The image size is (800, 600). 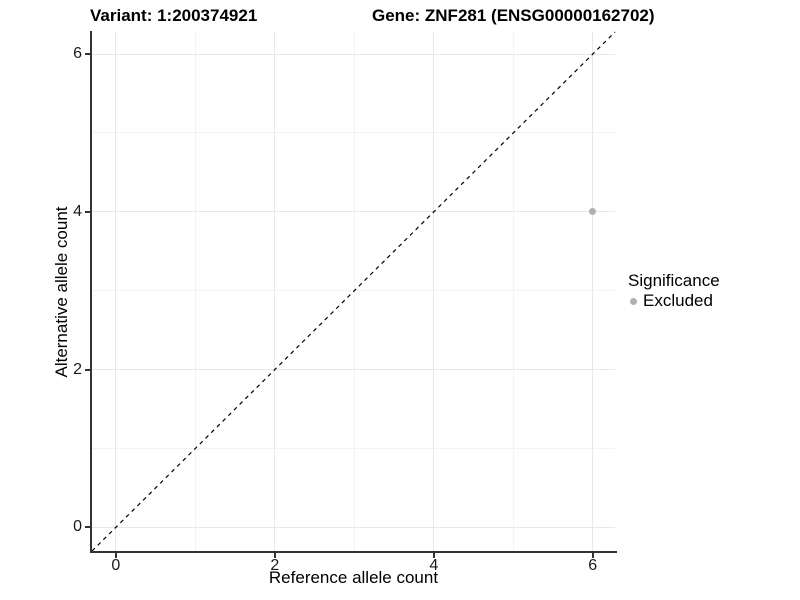 I want to click on x-tick-label: 4, so click(x=434, y=565).